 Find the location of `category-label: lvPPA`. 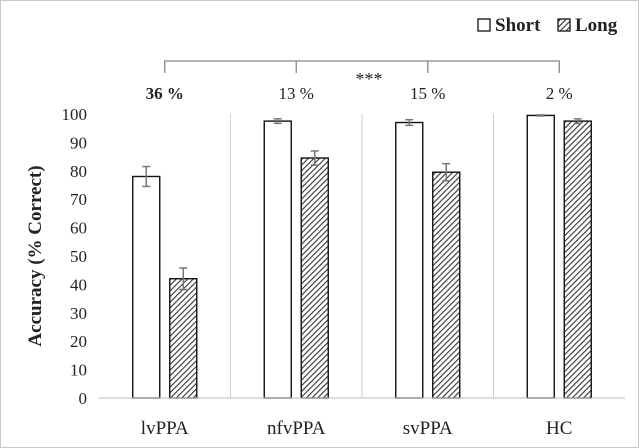

category-label: lvPPA is located at coordinates (165, 428).